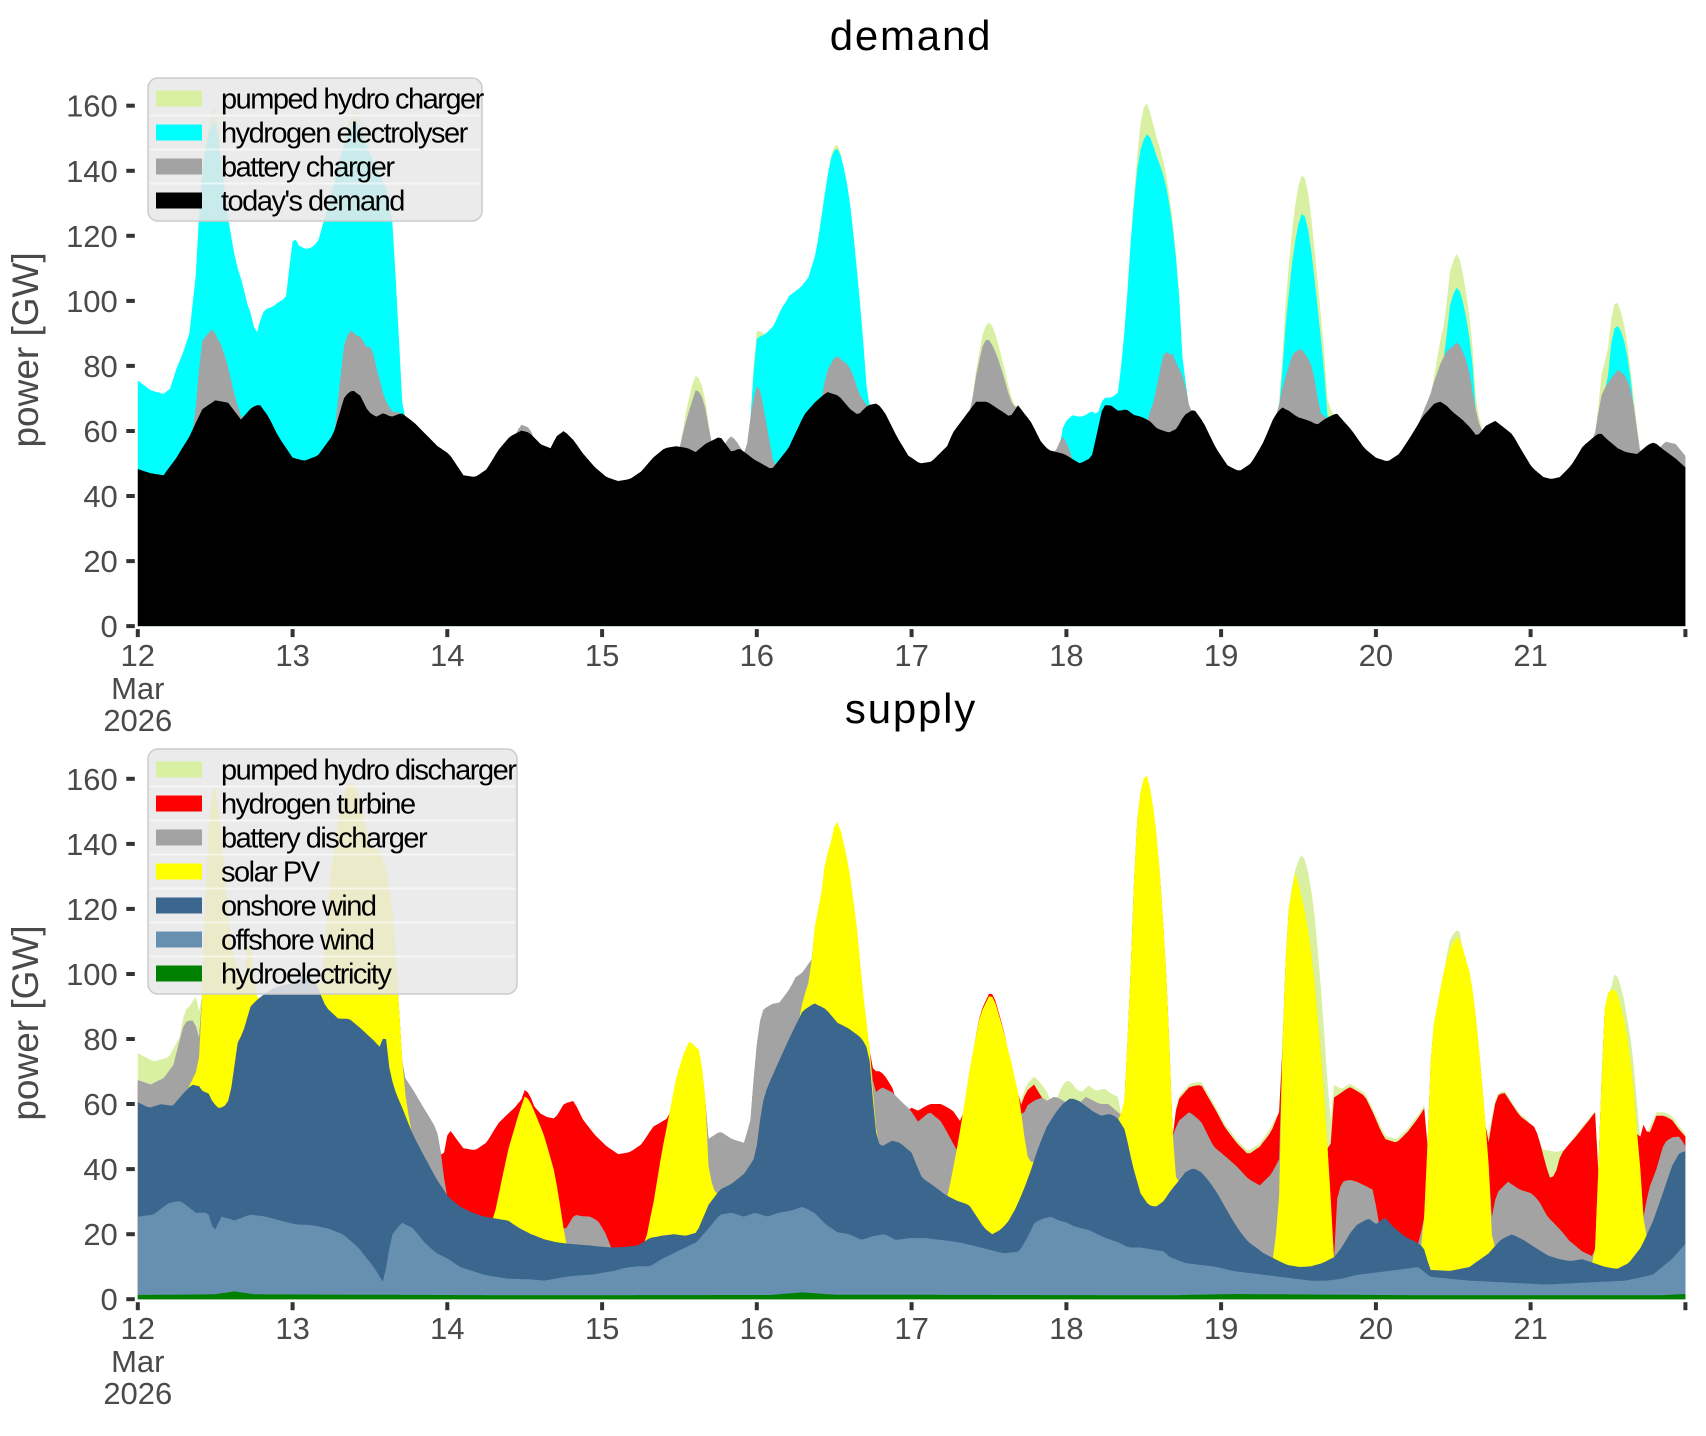 The height and width of the screenshot is (1436, 1706). I want to click on svg-text: pumped hydro discharger, so click(369, 771).